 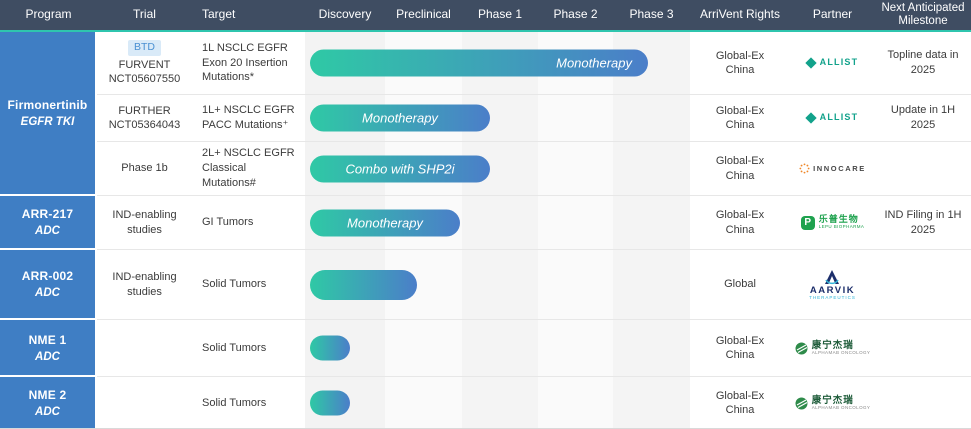 What do you see at coordinates (839, 168) in the screenshot?
I see `innocare-wordmark: INNOCARE` at bounding box center [839, 168].